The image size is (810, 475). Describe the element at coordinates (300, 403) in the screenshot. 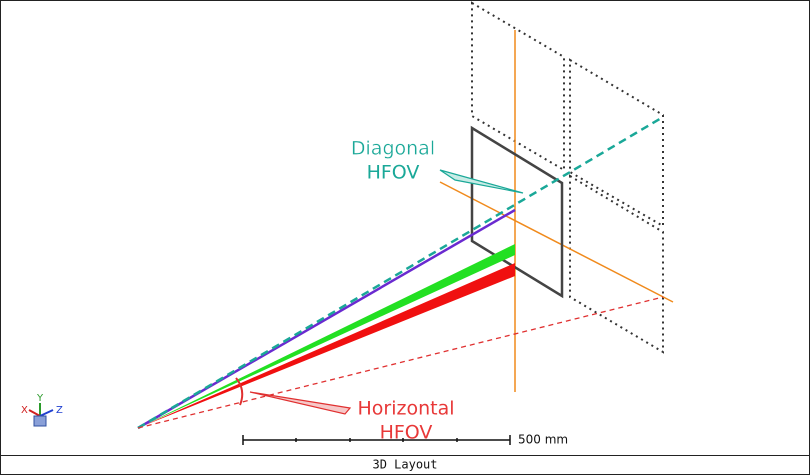

I see `horizontal-pointer` at that location.